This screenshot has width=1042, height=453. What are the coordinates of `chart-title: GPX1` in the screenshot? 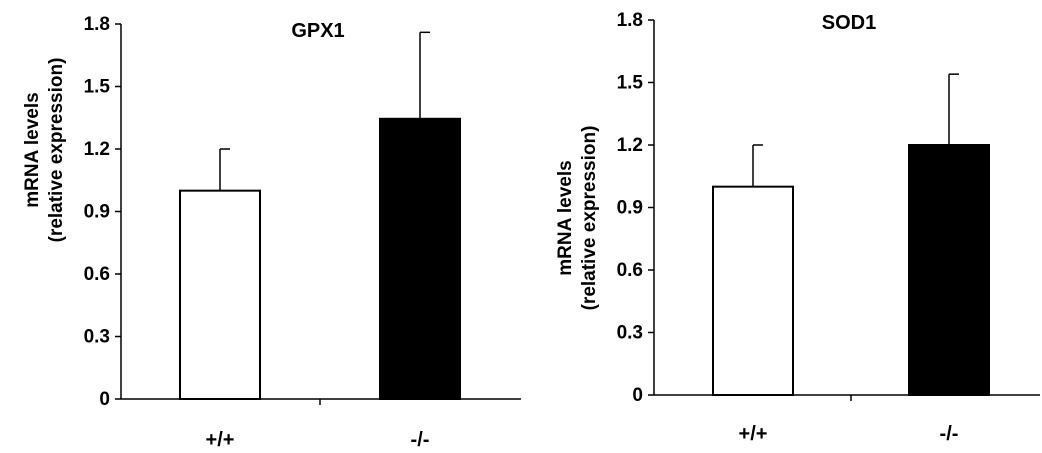 It's located at (317, 31).